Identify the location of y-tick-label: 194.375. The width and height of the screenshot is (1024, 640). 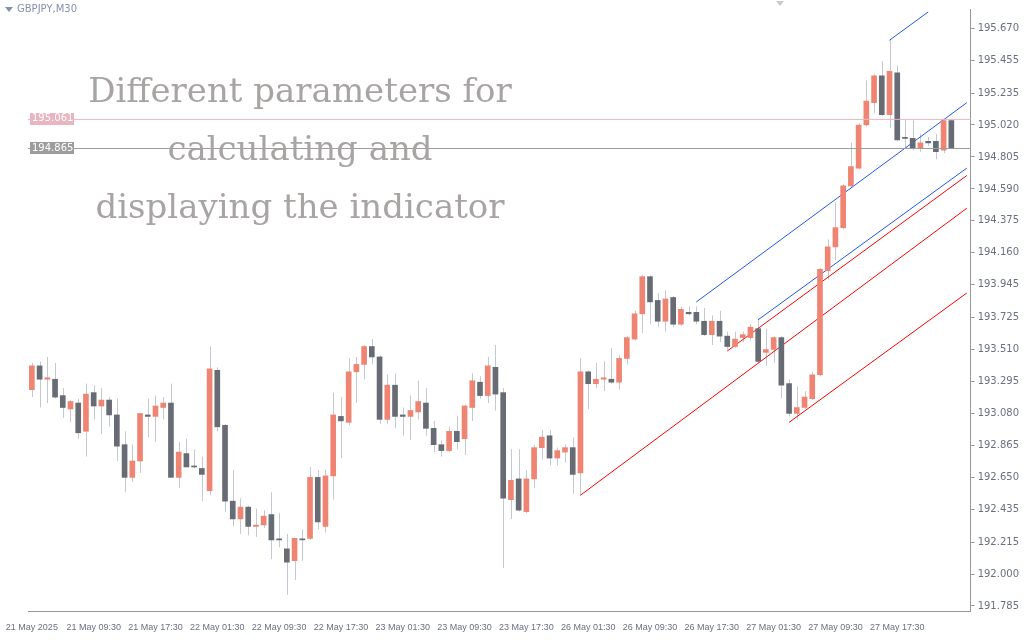
(998, 220).